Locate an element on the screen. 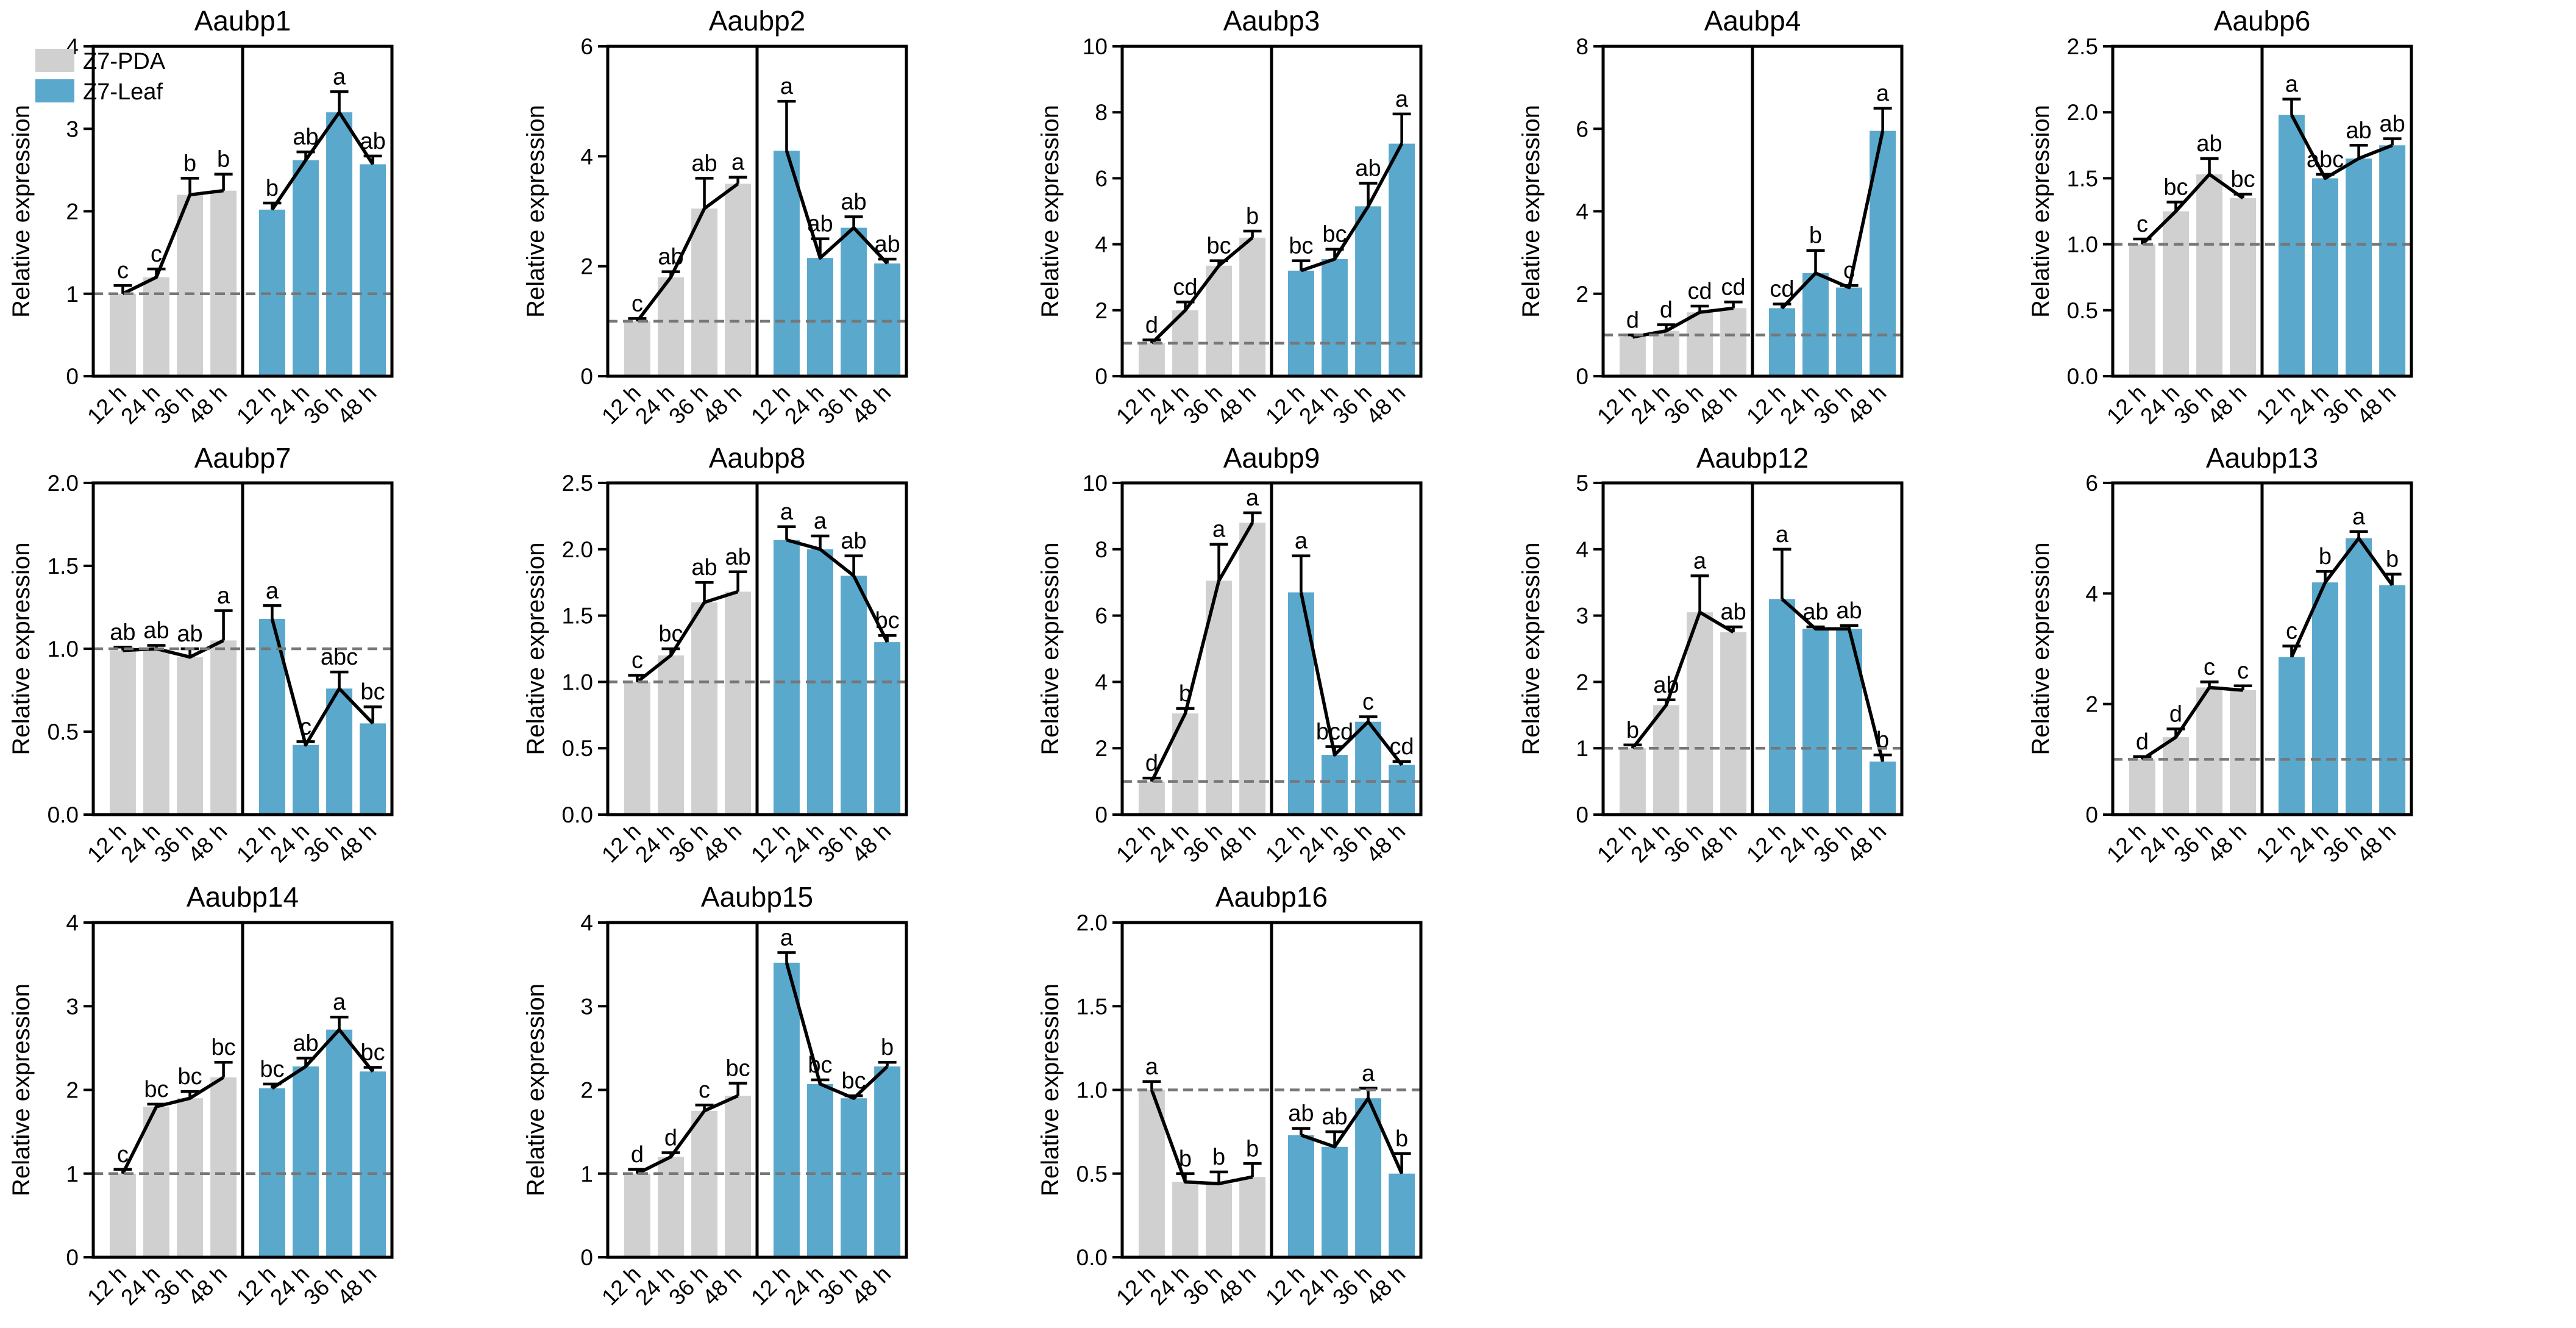  y-tick-label: 1 is located at coordinates (72, 1174).